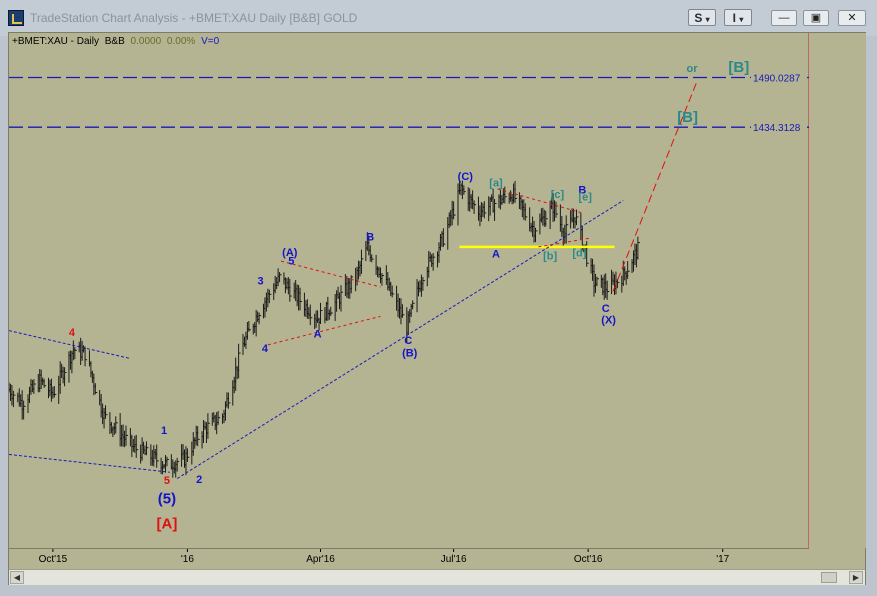 Image resolution: width=877 pixels, height=596 pixels. I want to click on x-tick-label: Jul'16, so click(454, 559).